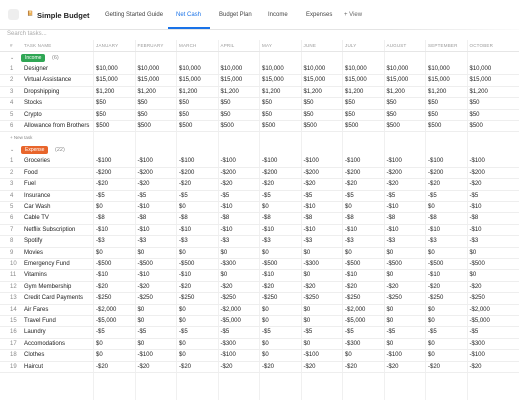 The width and height of the screenshot is (519, 403). I want to click on row-number: 10, so click(13, 264).